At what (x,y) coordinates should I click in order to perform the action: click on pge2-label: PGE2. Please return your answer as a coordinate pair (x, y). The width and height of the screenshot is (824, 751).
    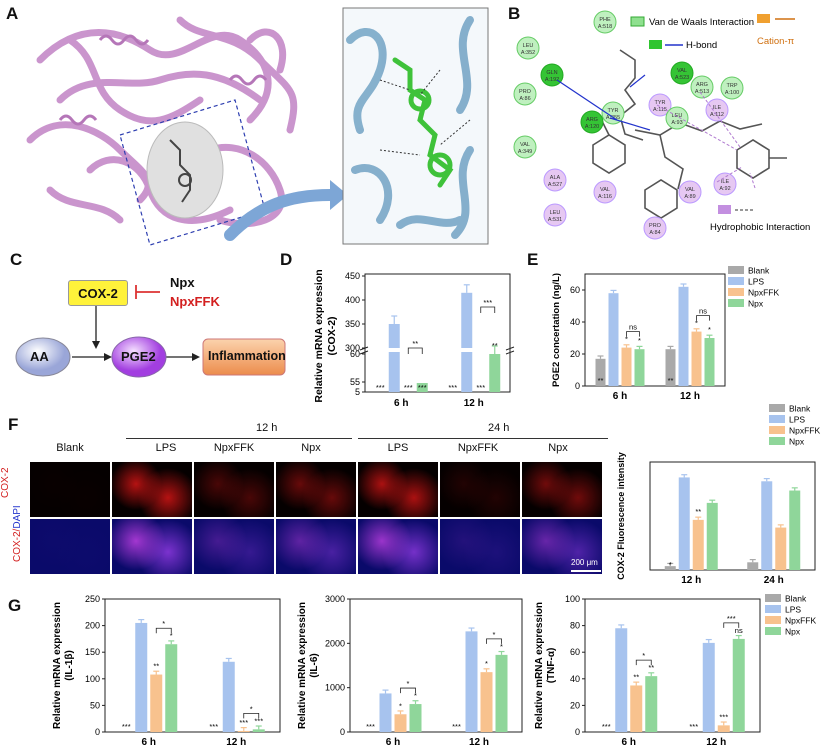
    Looking at the image, I should click on (138, 356).